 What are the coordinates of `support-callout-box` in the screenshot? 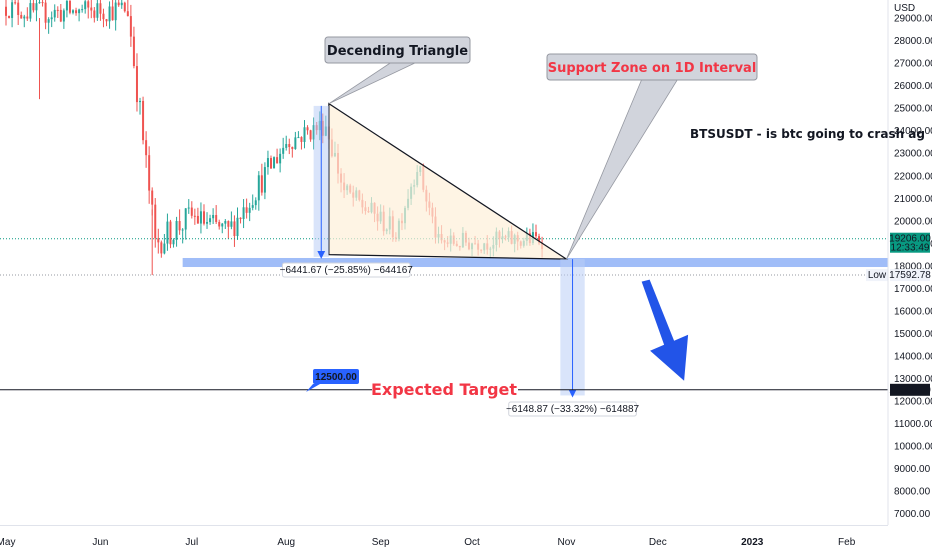 It's located at (652, 67).